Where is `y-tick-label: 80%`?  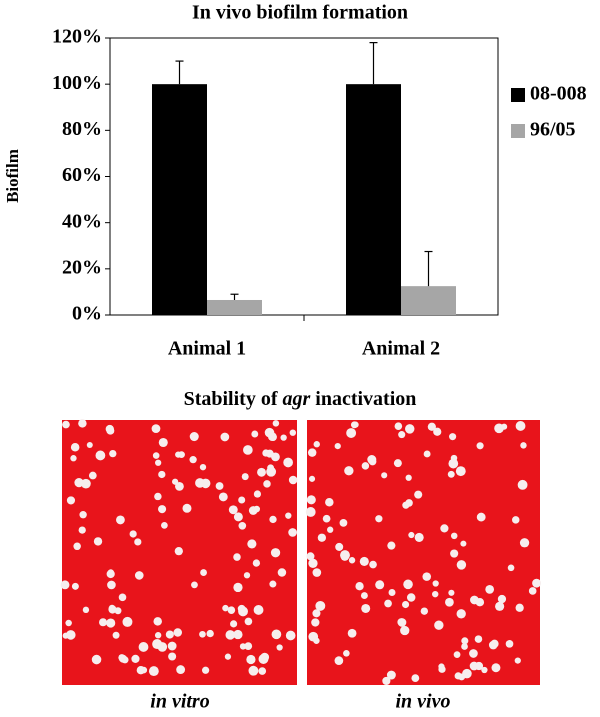
y-tick-label: 80% is located at coordinates (82, 129).